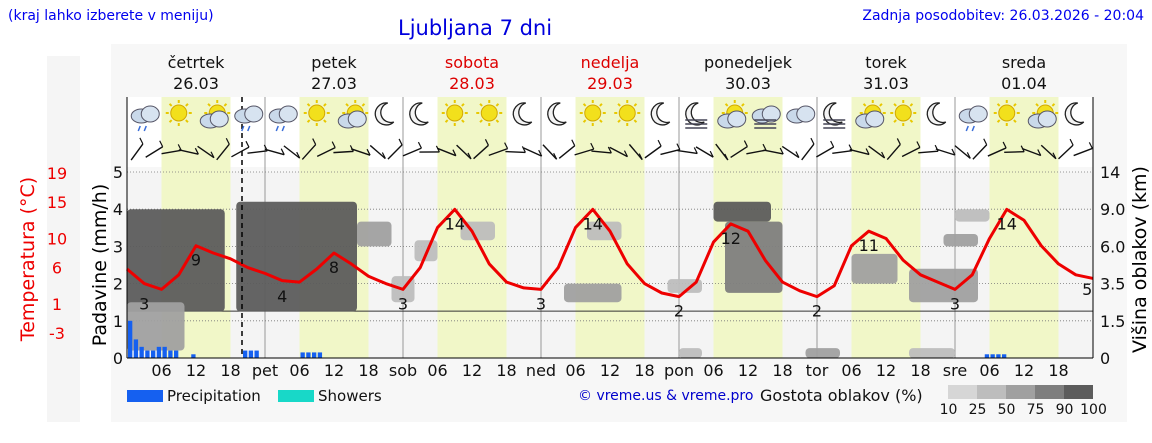 The image size is (1152, 443). I want to click on temperature-axis-panel, so click(63, 239).